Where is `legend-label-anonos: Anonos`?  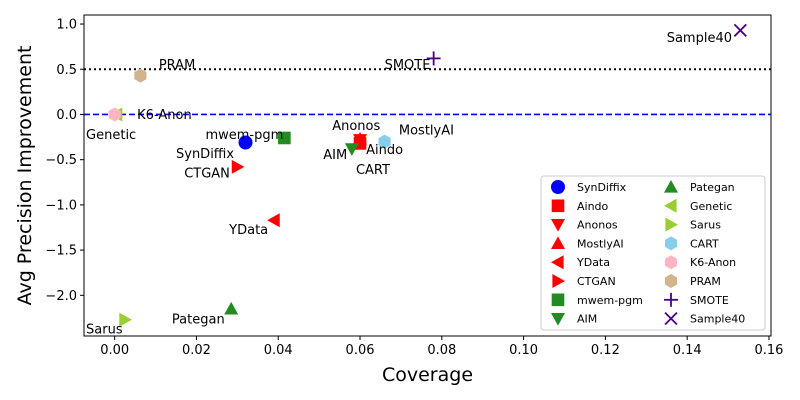 legend-label-anonos: Anonos is located at coordinates (597, 225).